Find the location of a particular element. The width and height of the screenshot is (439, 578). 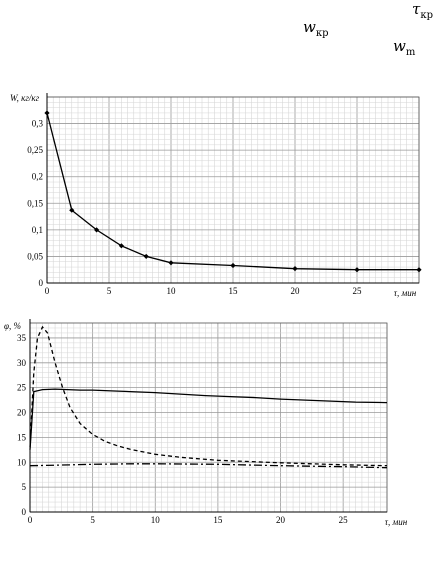

y-tick-label: 25 is located at coordinates (22, 388).